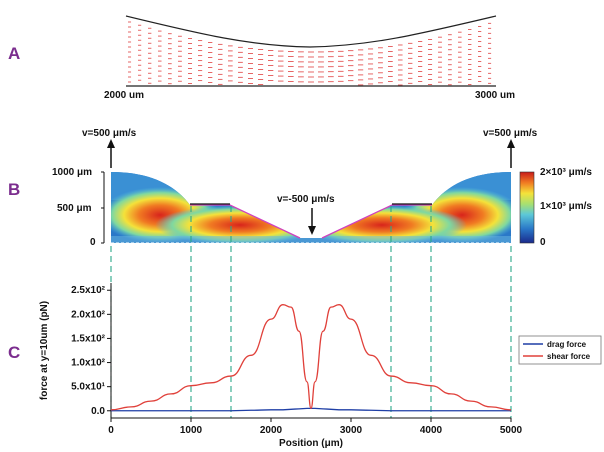  I want to click on inlet-arrow-left, so click(111, 153).